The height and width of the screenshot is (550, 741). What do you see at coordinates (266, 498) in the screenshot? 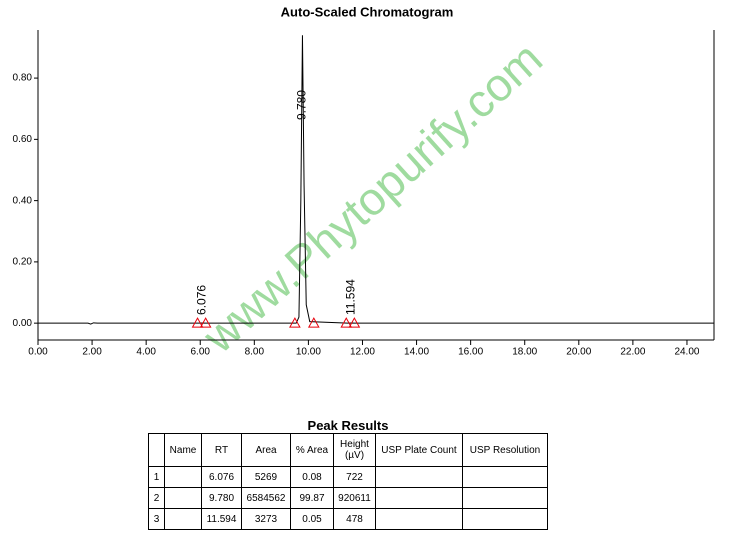
I see `table-cell: 6584562` at bounding box center [266, 498].